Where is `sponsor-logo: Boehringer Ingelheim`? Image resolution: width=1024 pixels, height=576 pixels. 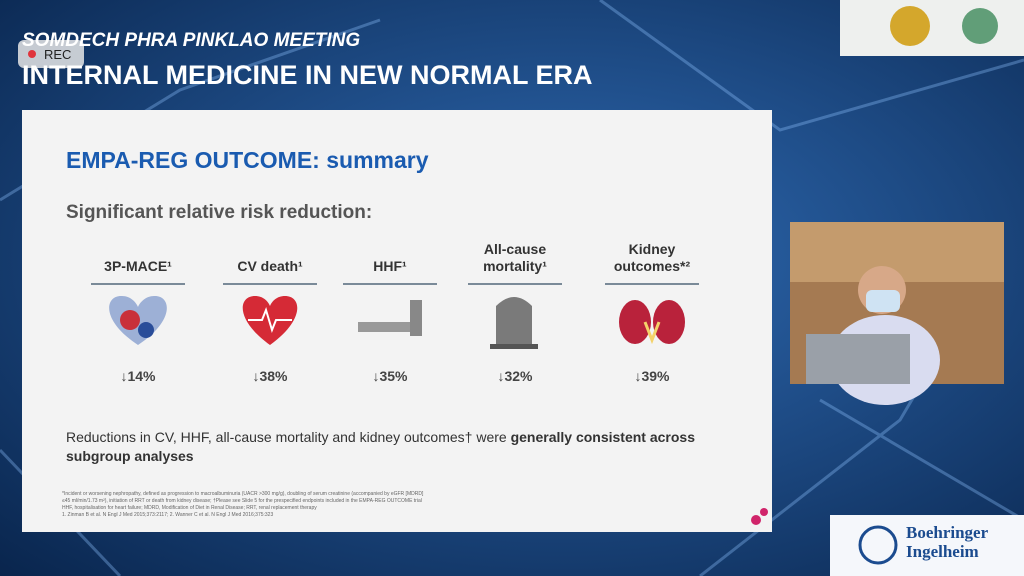 sponsor-logo: Boehringer Ingelheim is located at coordinates (947, 542).